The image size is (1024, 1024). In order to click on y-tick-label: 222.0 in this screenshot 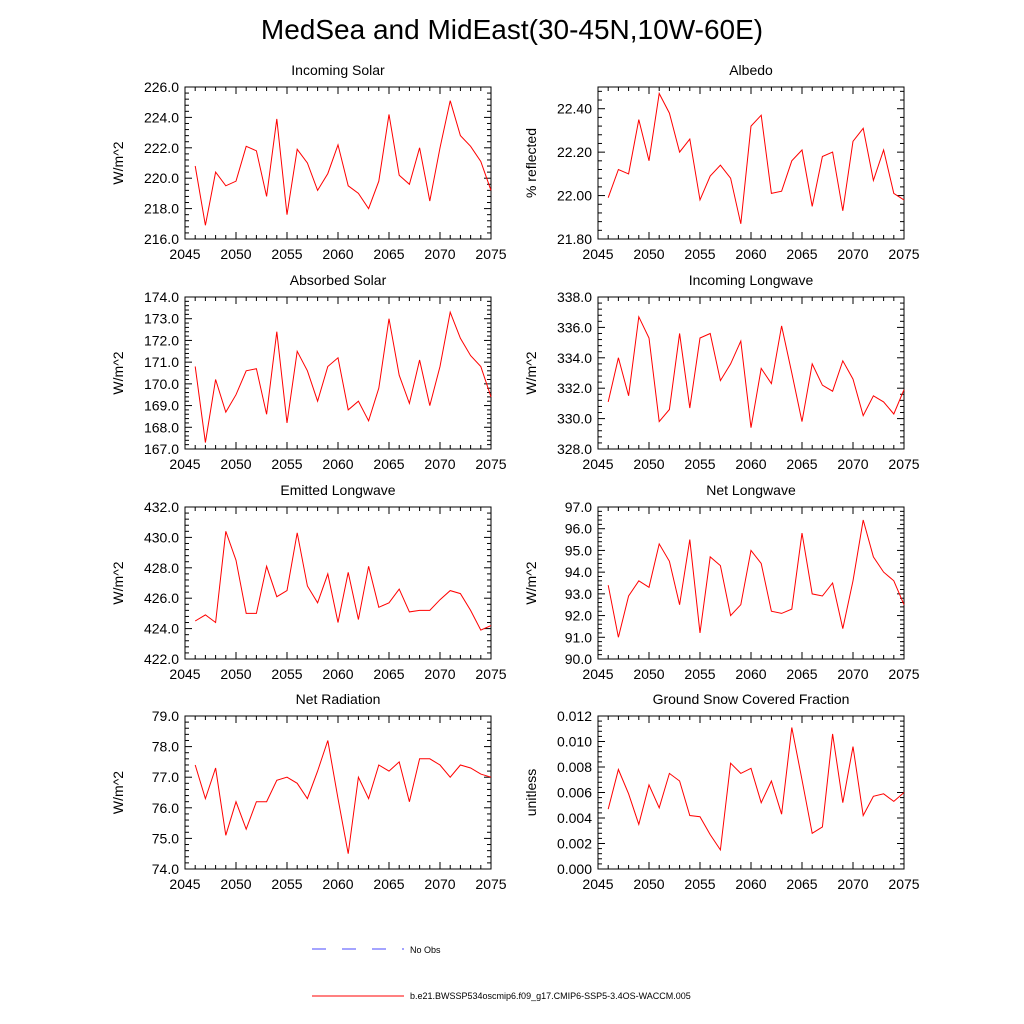, I will do `click(161, 148)`.